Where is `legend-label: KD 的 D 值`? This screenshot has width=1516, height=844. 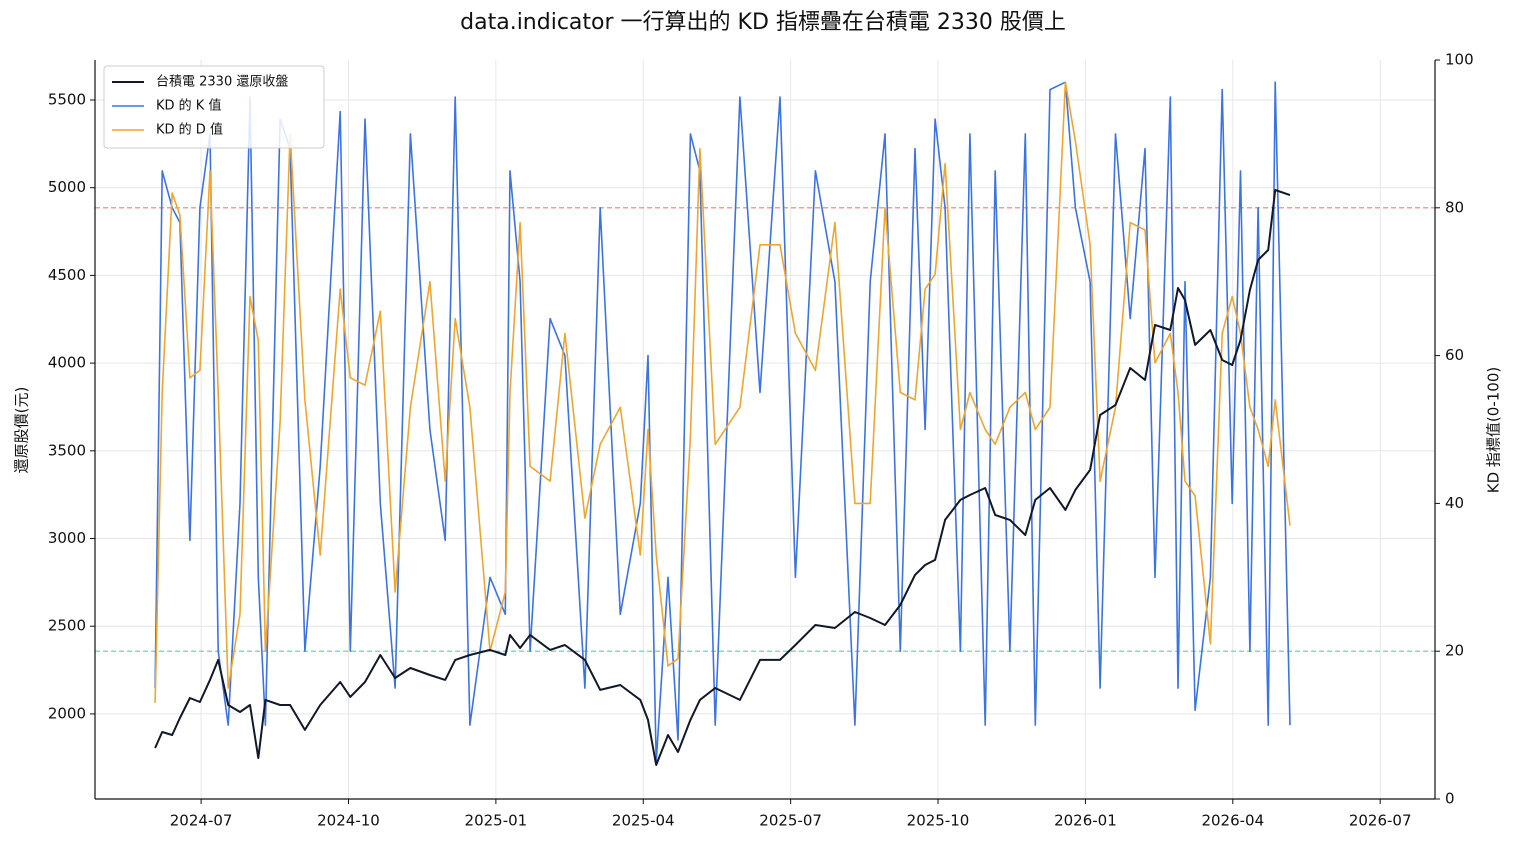 legend-label: KD 的 D 值 is located at coordinates (189, 130).